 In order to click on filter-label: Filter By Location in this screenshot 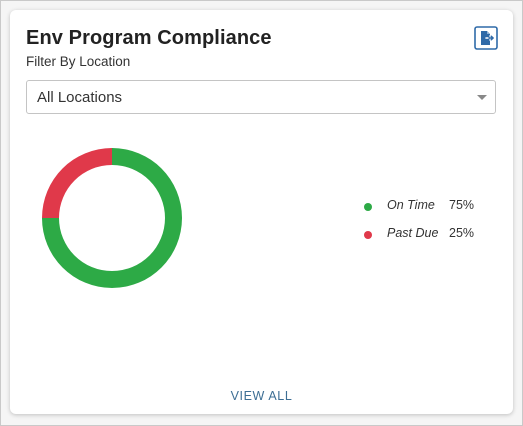, I will do `click(78, 61)`.